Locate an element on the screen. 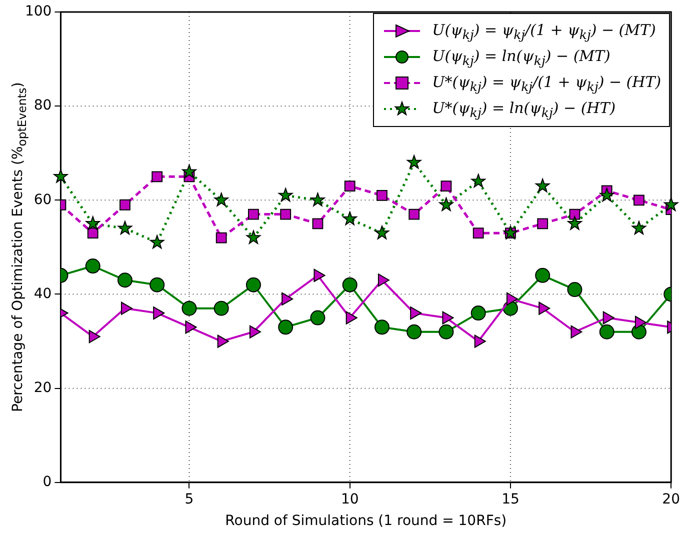  y-tick-label: 0 is located at coordinates (47, 482).